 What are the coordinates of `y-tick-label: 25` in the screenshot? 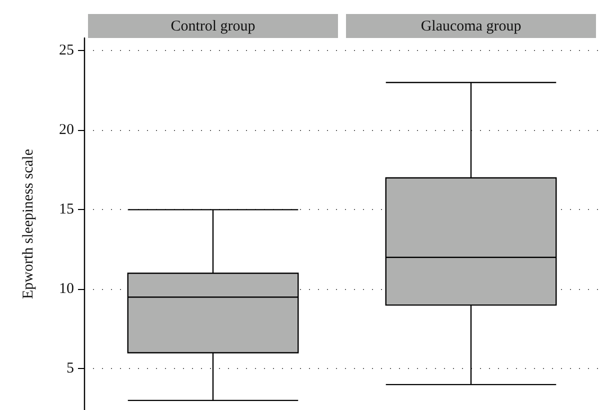 It's located at (66, 50).